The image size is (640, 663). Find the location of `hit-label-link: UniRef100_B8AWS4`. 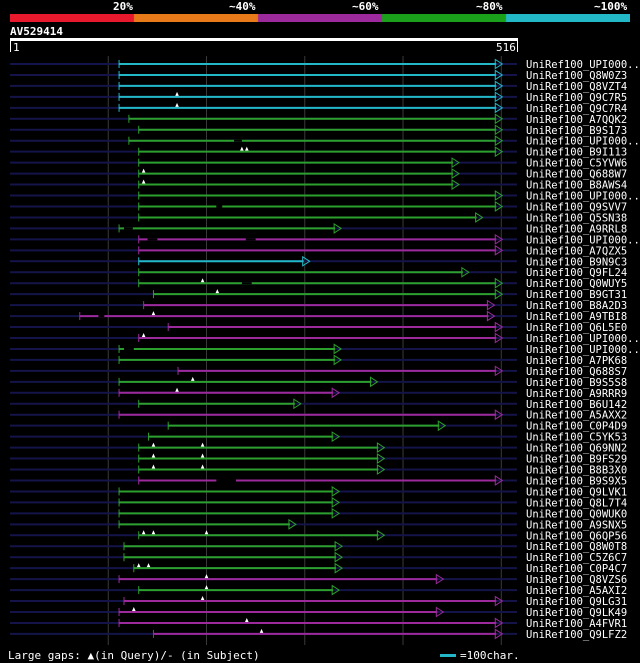

hit-label-link: UniRef100_B8AWS4 is located at coordinates (576, 186).